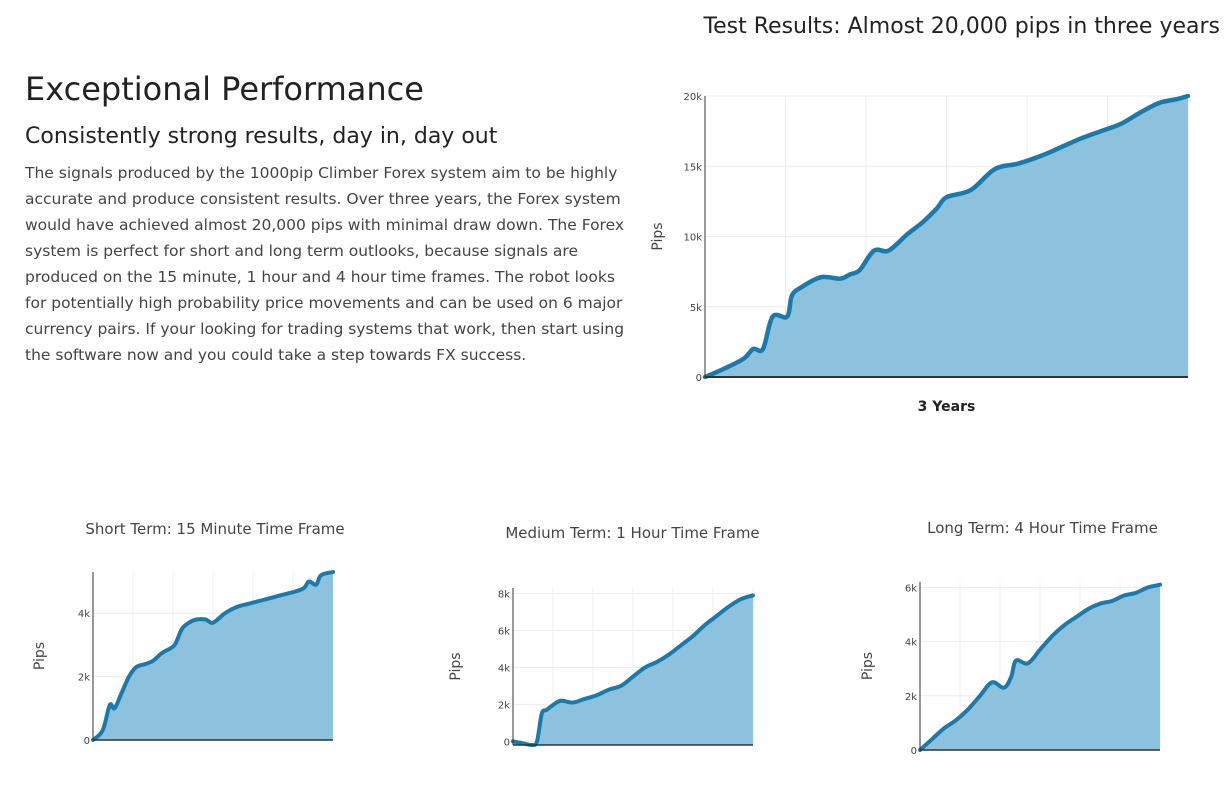 This screenshot has width=1229, height=793. What do you see at coordinates (946, 236) in the screenshot?
I see `main-area-fill` at bounding box center [946, 236].